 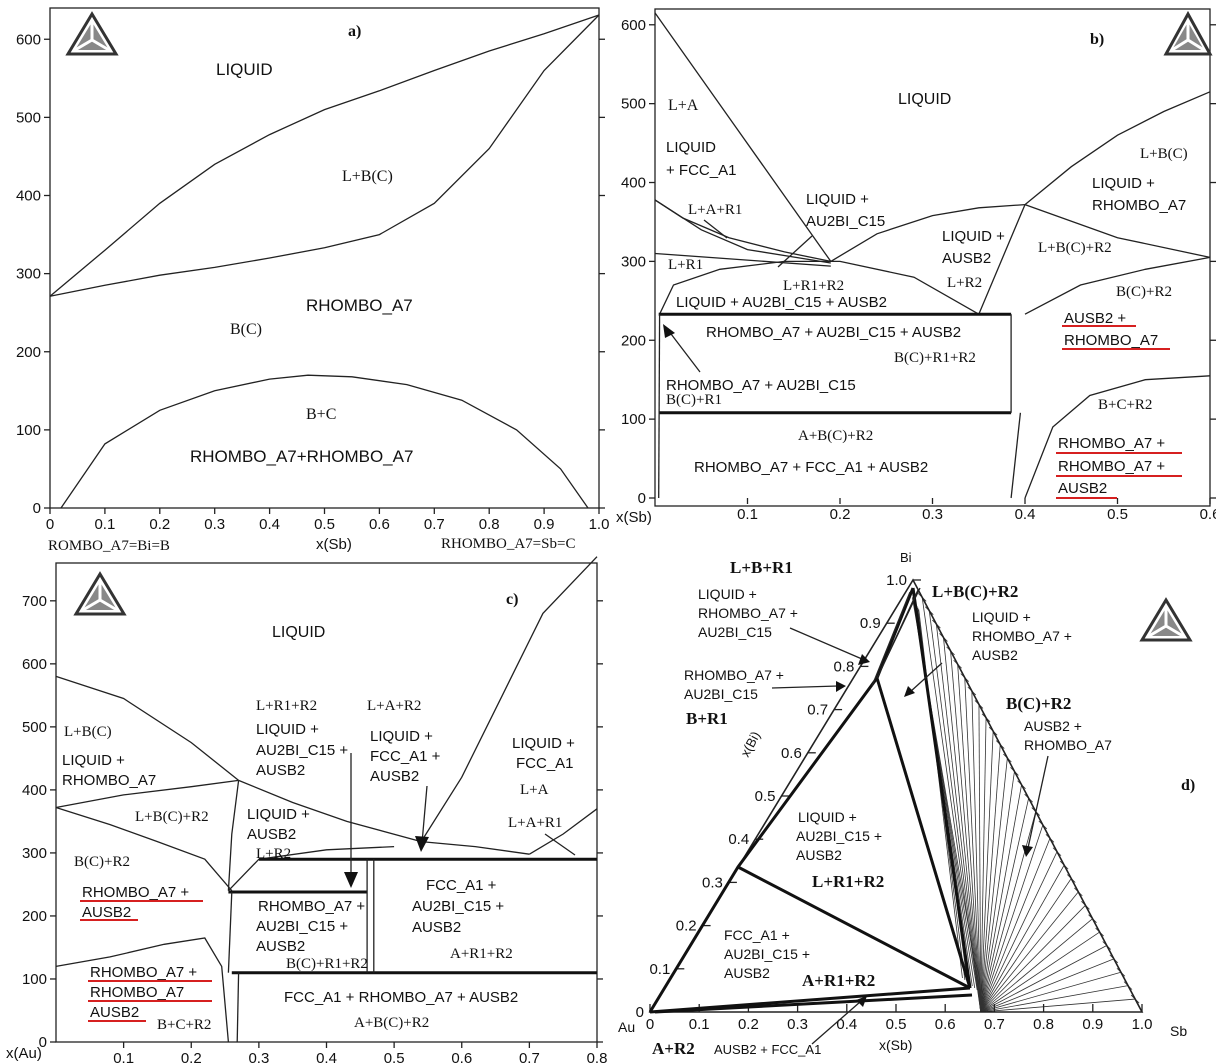 I want to click on region-label: RHOMBO_A7+RHOMBO_A7, so click(x=301, y=456).